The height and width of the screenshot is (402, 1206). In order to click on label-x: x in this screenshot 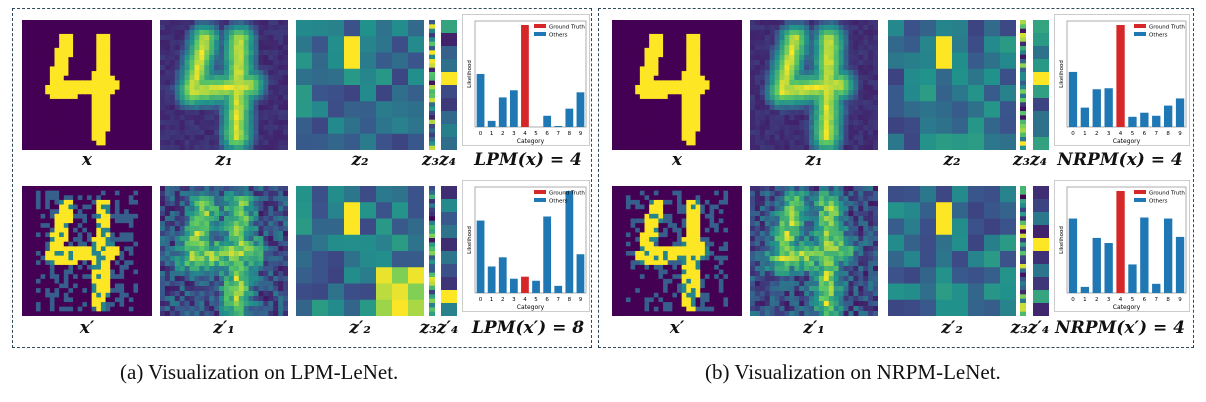, I will do `click(677, 160)`.